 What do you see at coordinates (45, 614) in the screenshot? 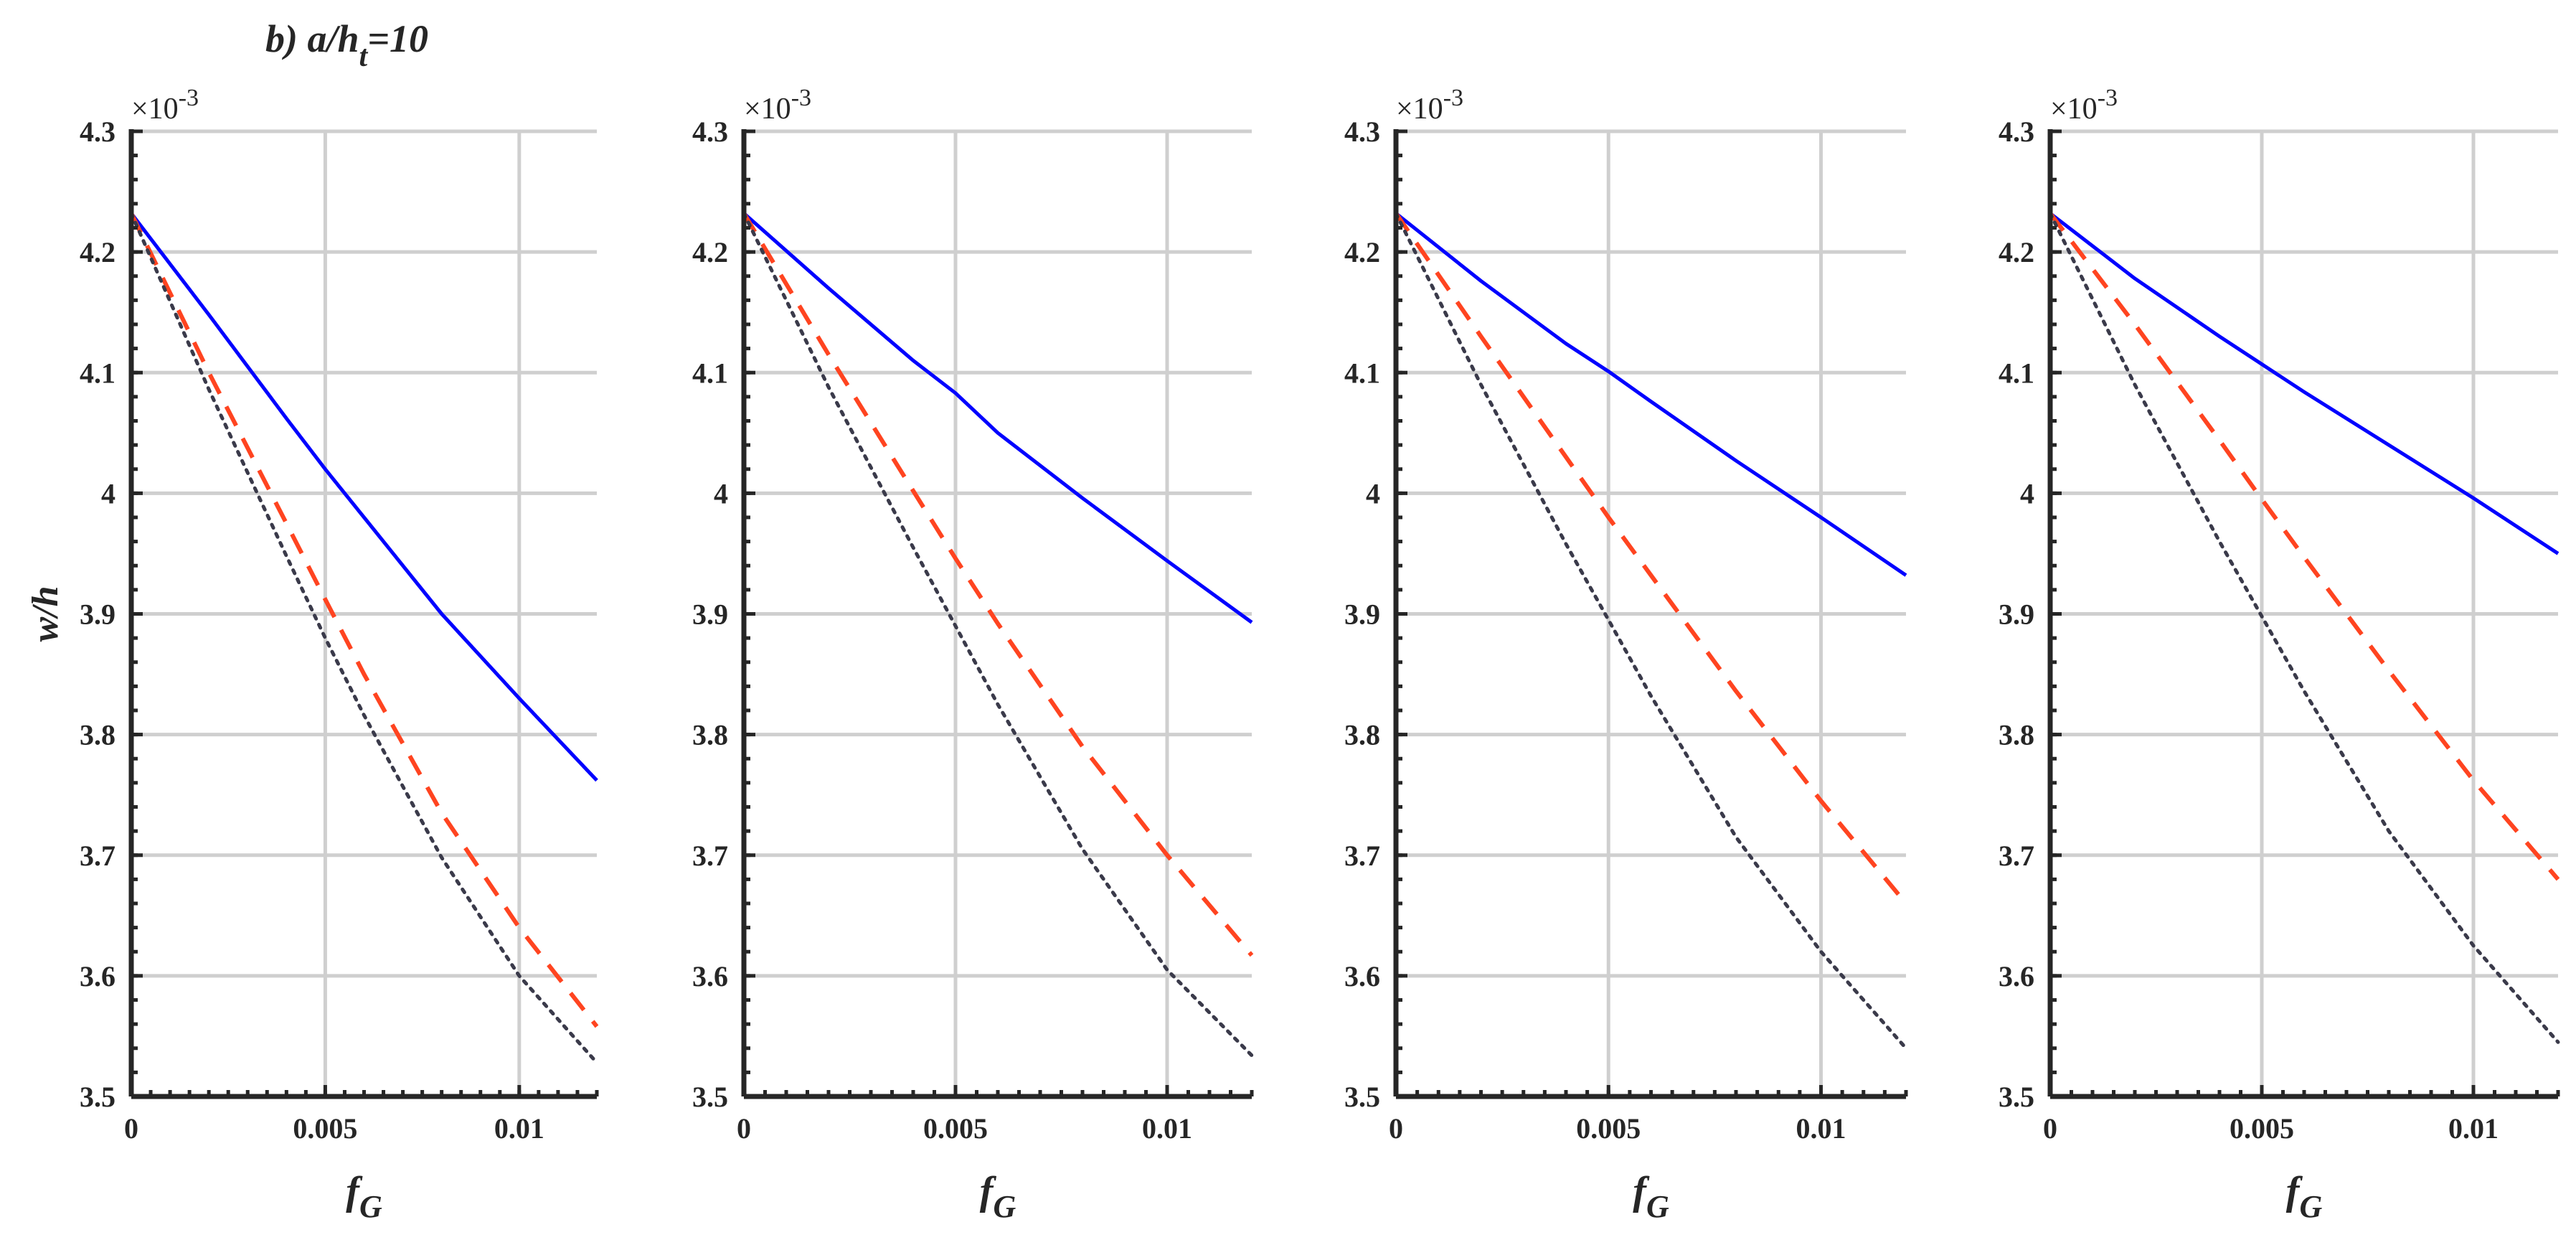
I see `y-axis-label: w/h` at bounding box center [45, 614].